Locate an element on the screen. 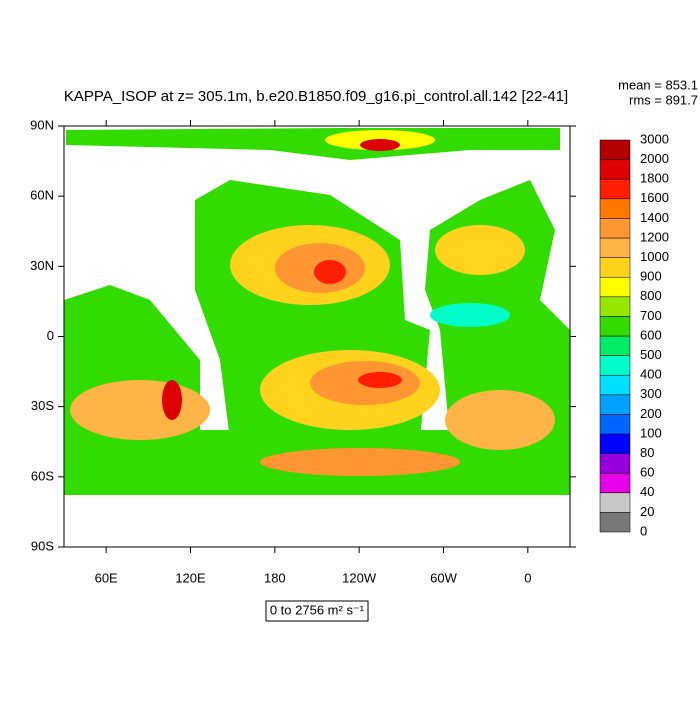  colorbar-label: 3000 is located at coordinates (654, 138).